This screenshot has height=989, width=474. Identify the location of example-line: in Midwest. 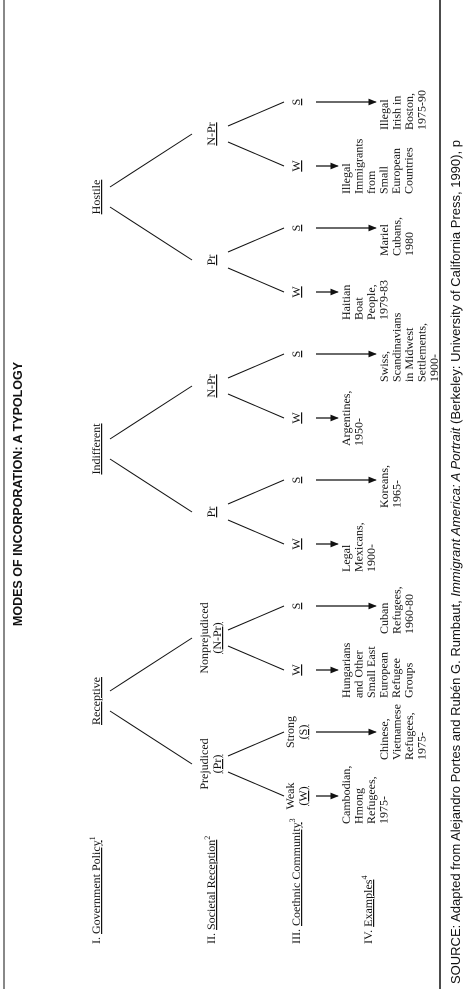
(409, 354).